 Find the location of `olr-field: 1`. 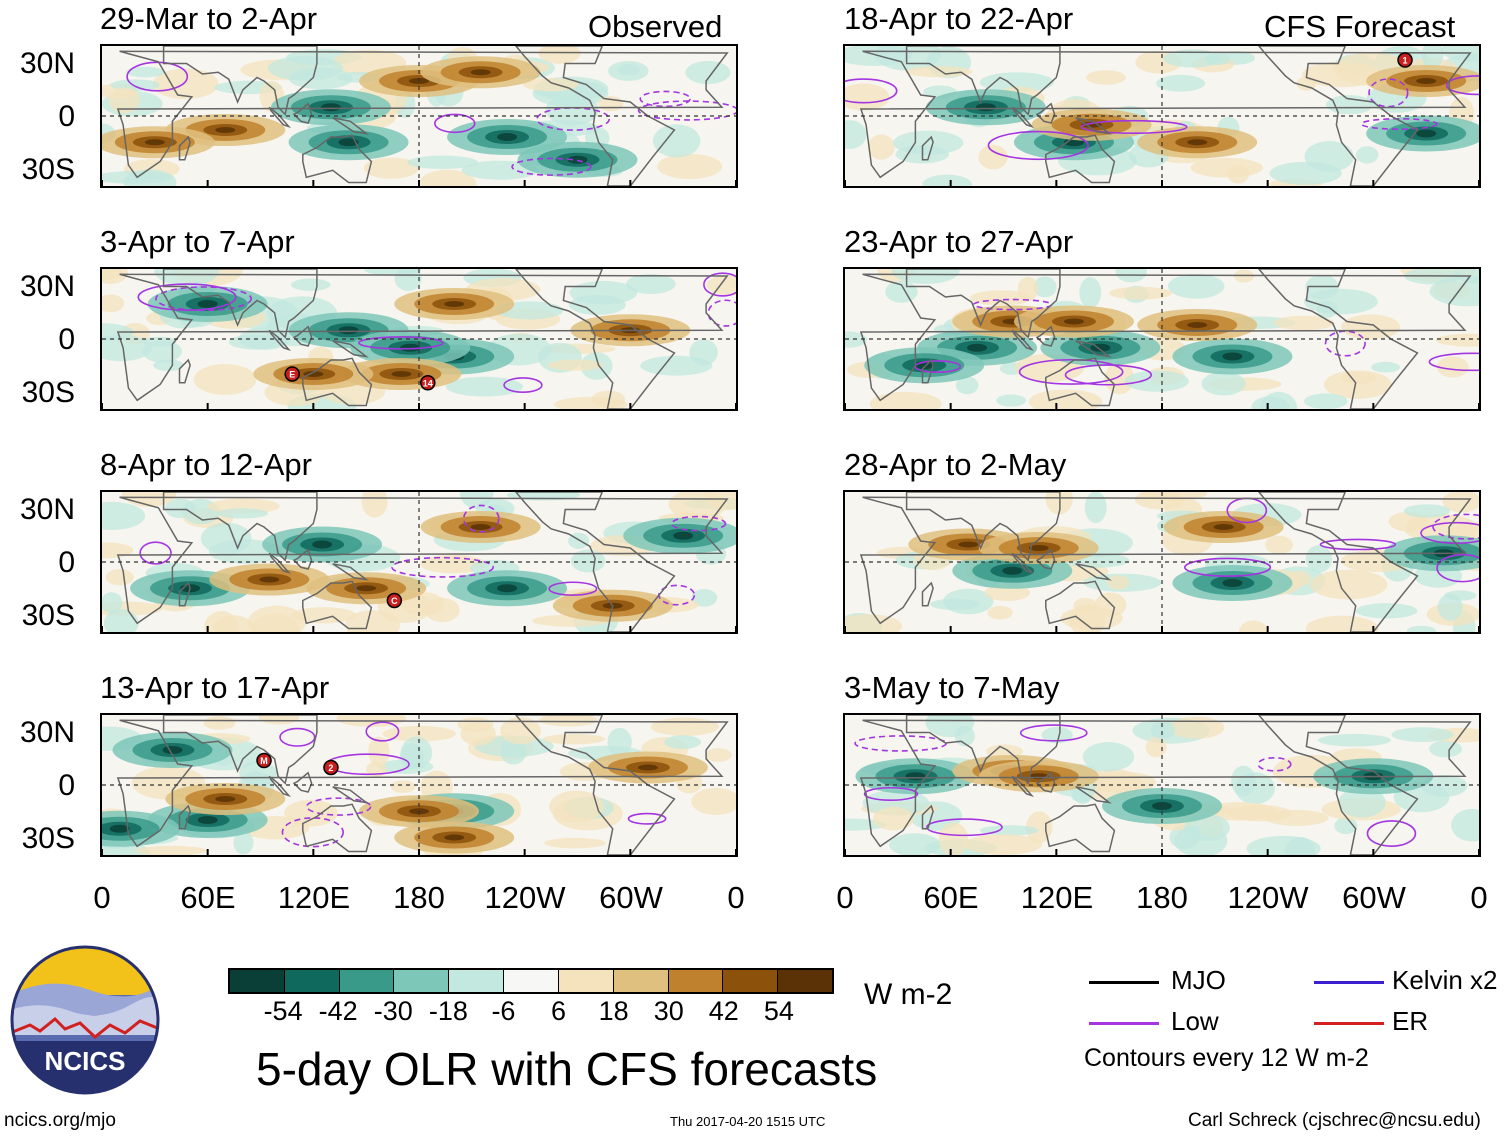

olr-field: 1 is located at coordinates (1162, 116).